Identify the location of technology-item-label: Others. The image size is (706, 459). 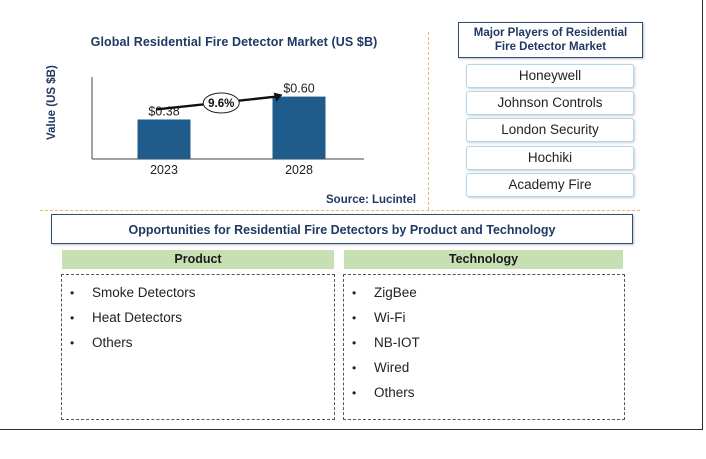
(394, 392).